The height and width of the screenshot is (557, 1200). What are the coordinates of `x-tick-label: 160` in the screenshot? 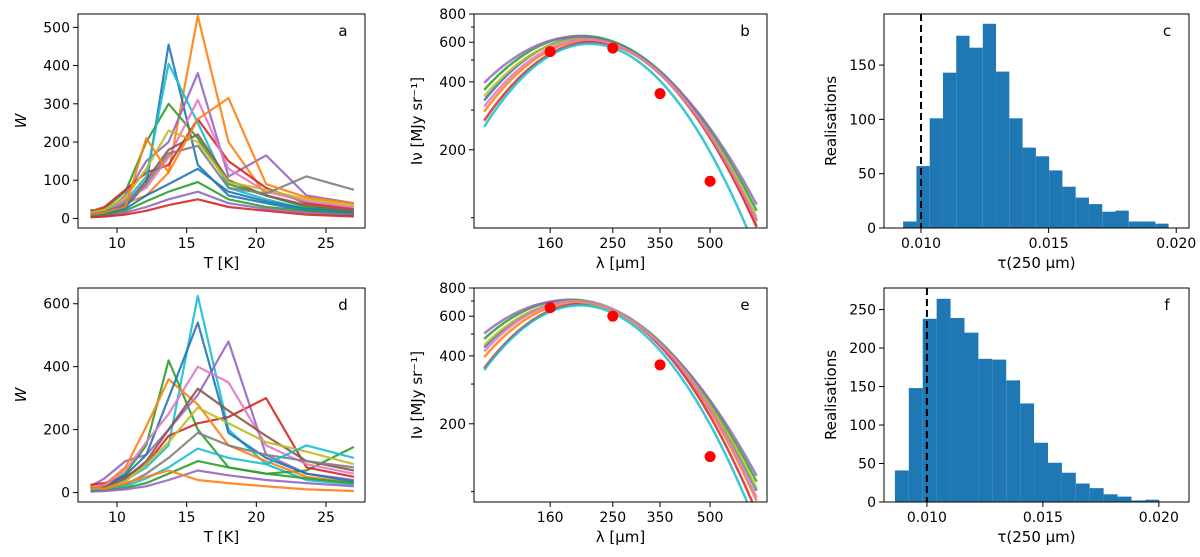 It's located at (550, 518).